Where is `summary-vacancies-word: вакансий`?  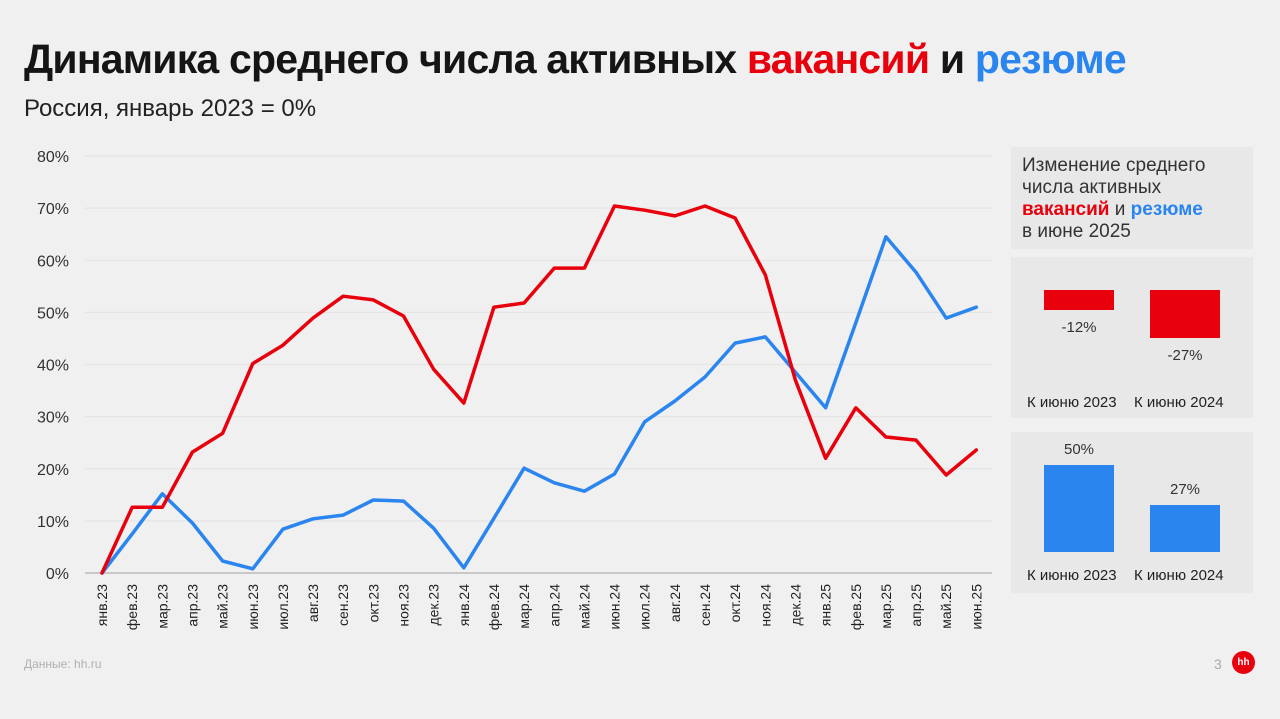 summary-vacancies-word: вакансий is located at coordinates (1066, 209).